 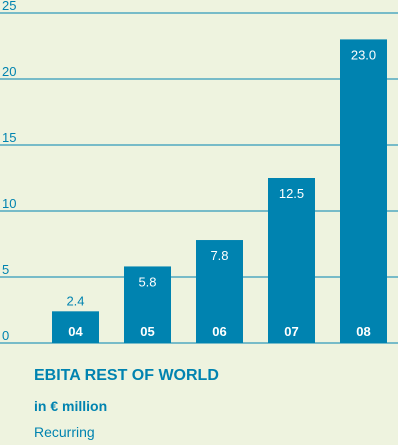 I want to click on y-tick-label-15: 15, so click(x=9, y=137).